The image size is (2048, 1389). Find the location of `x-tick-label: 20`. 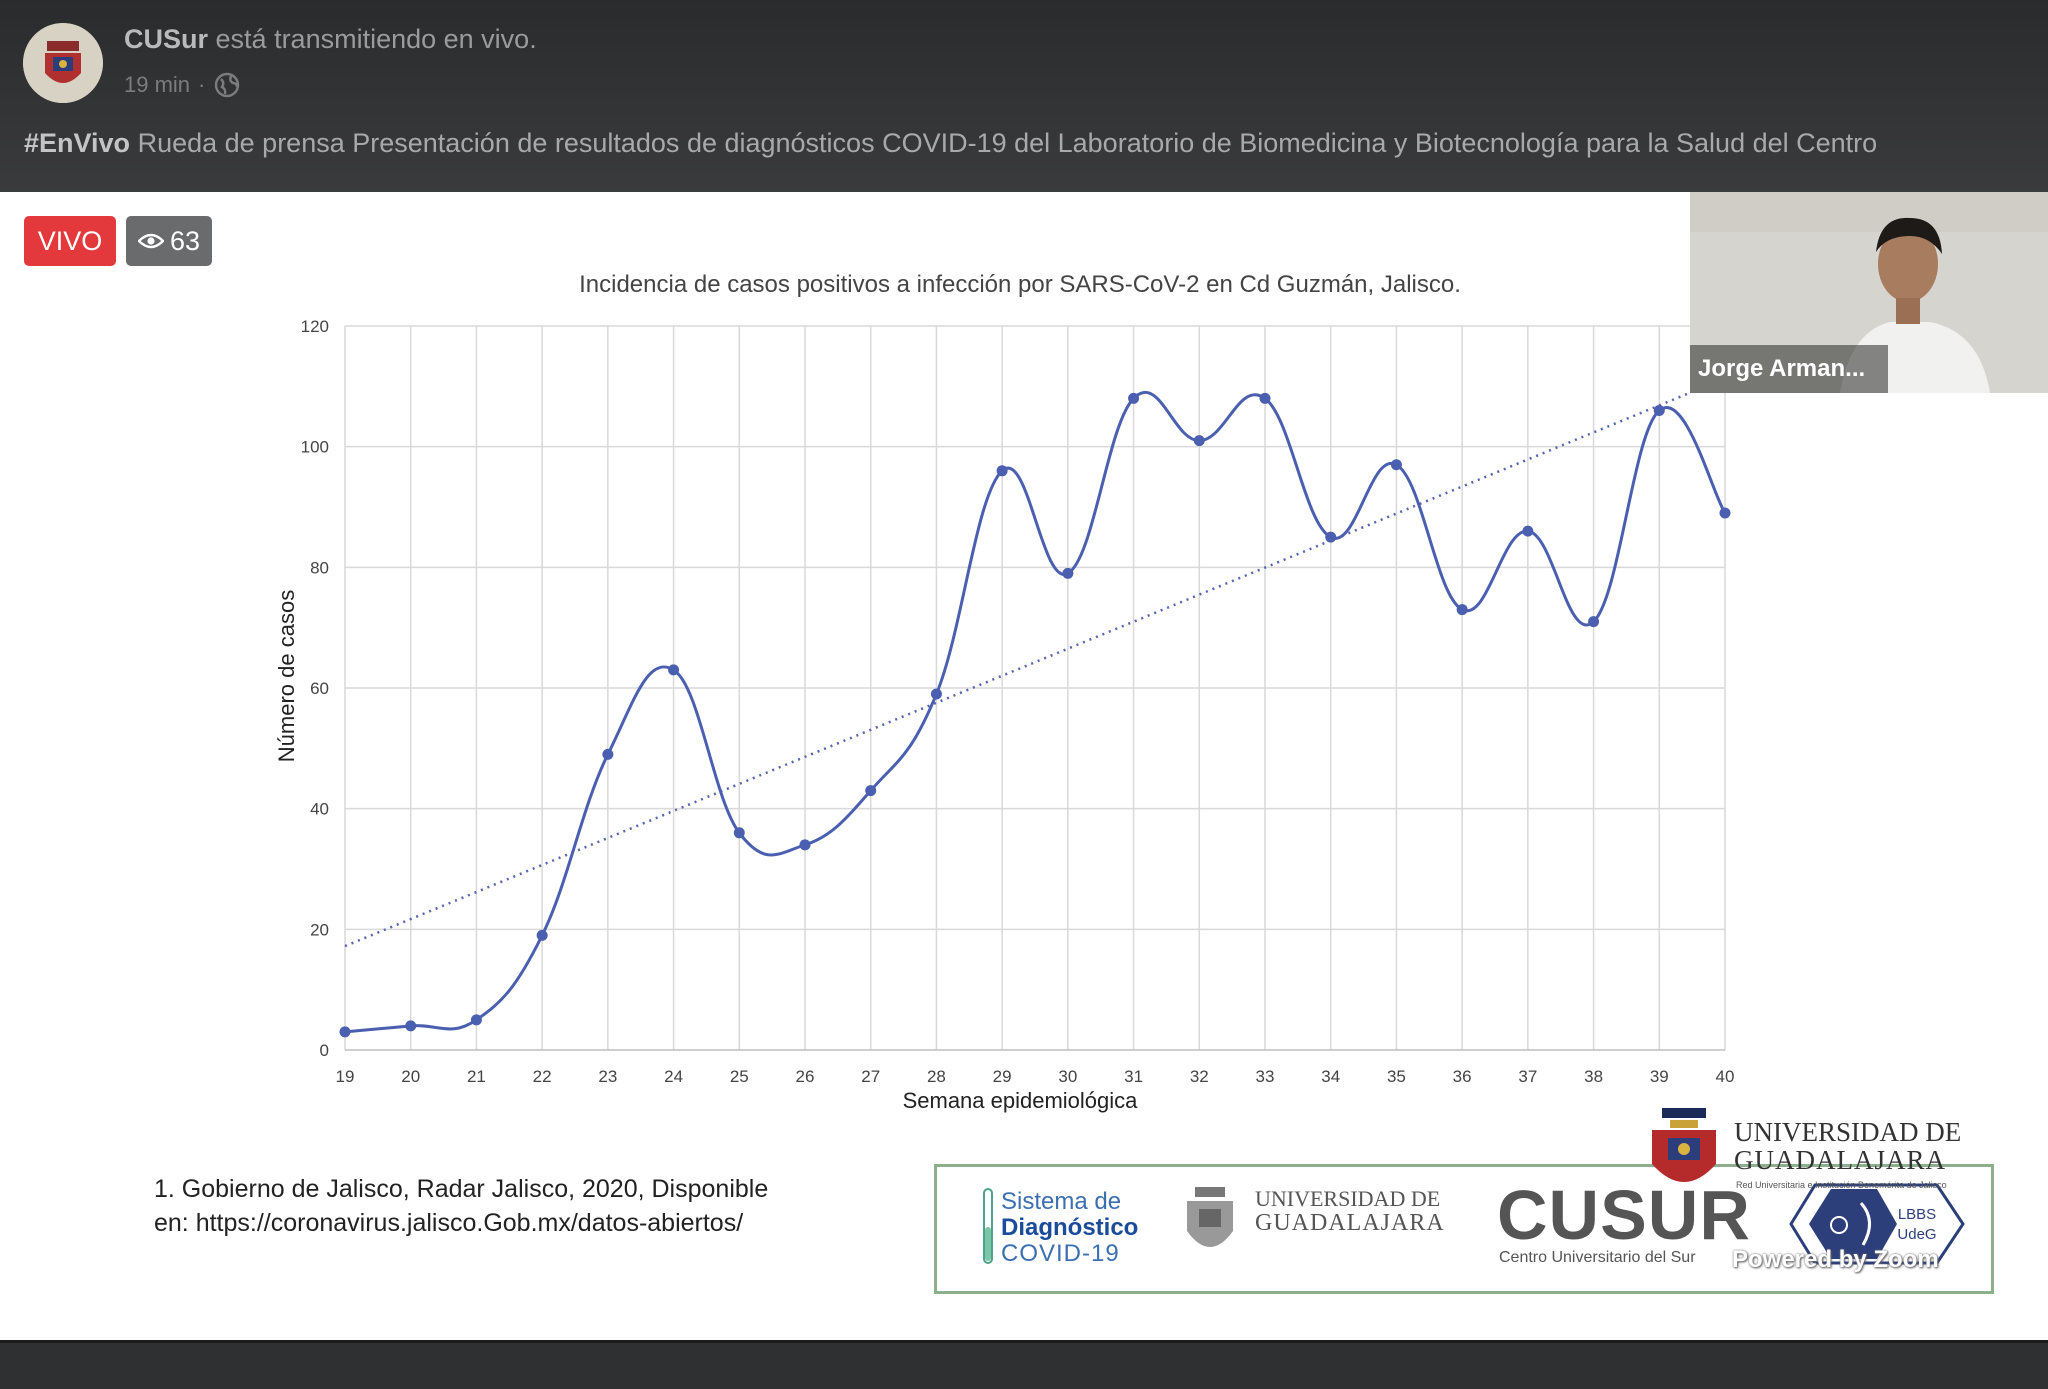

x-tick-label: 20 is located at coordinates (410, 1076).